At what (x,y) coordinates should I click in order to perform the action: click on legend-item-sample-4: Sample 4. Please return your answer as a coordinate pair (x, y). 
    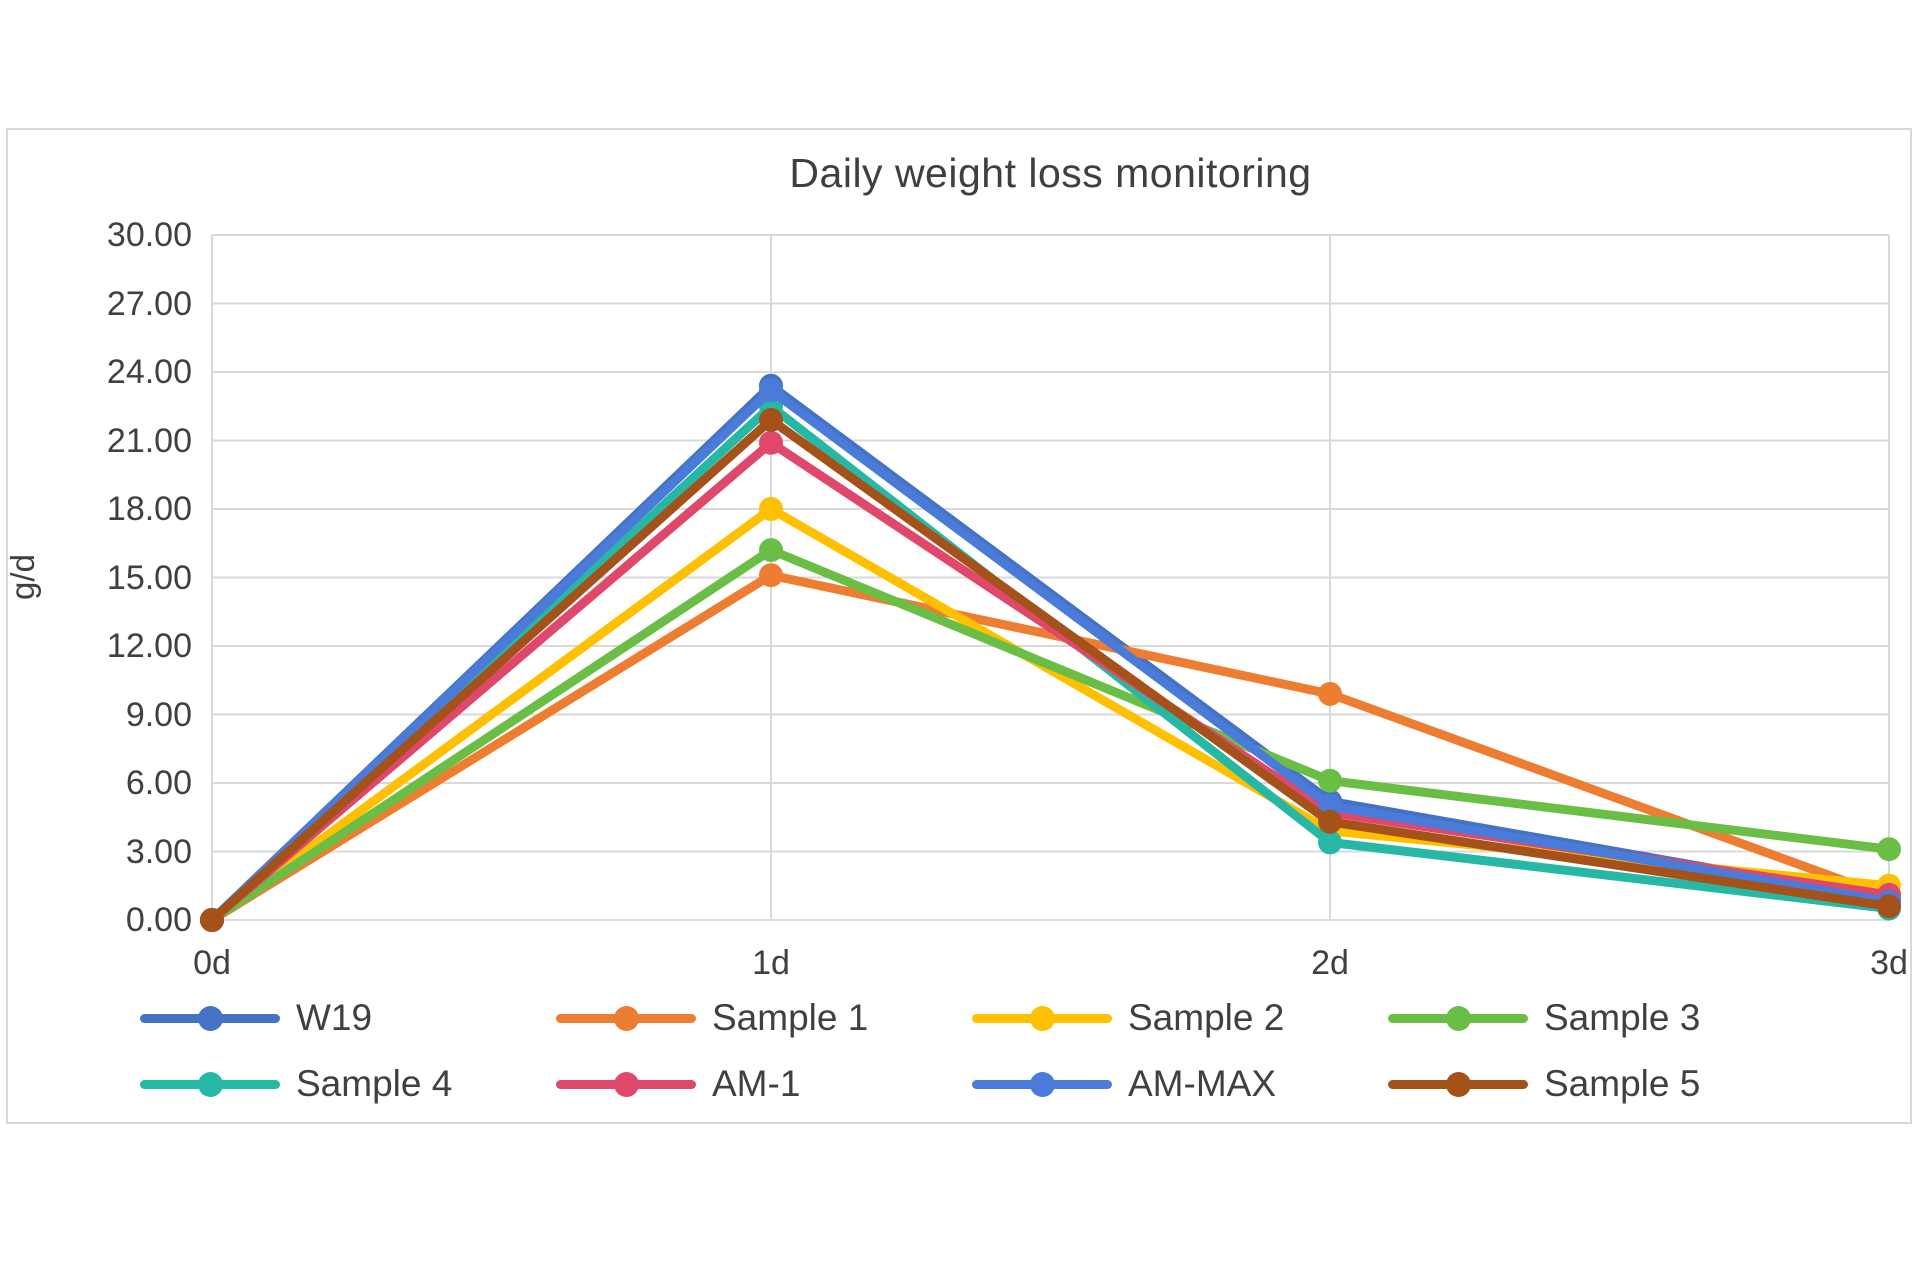
    Looking at the image, I should click on (348, 1084).